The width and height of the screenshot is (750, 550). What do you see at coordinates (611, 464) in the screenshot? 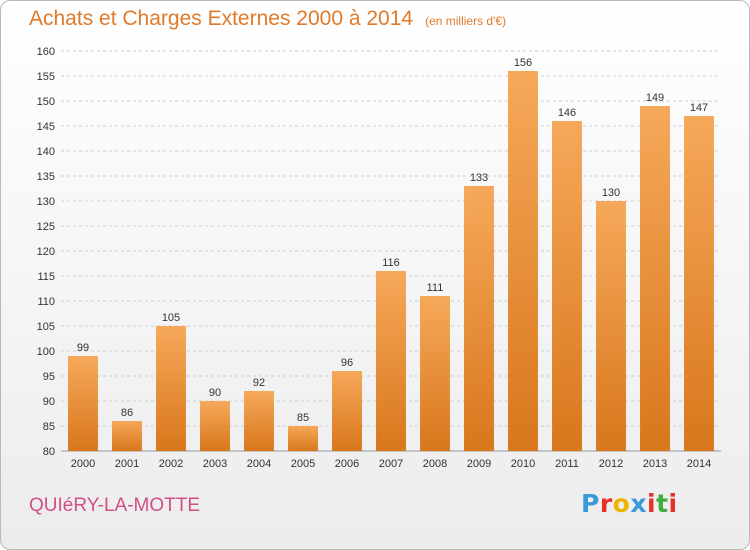
I see `x-tick-label: 2012` at bounding box center [611, 464].